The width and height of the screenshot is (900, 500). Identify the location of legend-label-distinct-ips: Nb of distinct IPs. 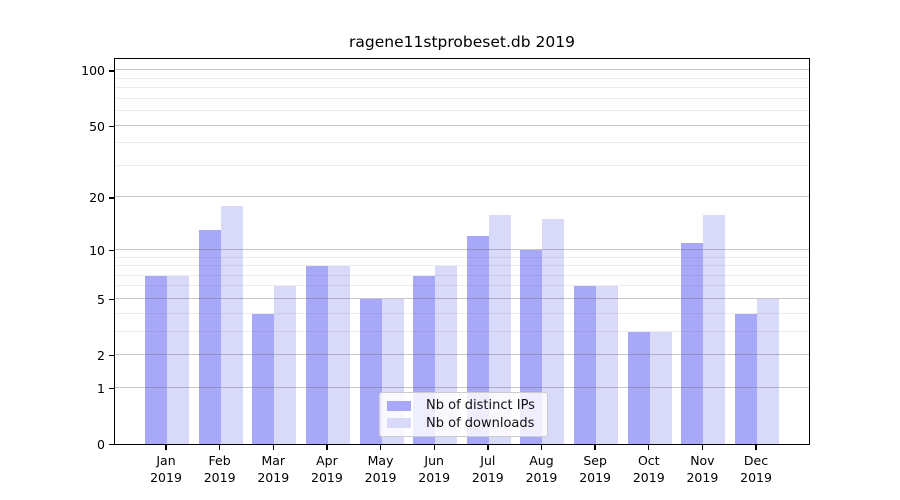
(480, 406).